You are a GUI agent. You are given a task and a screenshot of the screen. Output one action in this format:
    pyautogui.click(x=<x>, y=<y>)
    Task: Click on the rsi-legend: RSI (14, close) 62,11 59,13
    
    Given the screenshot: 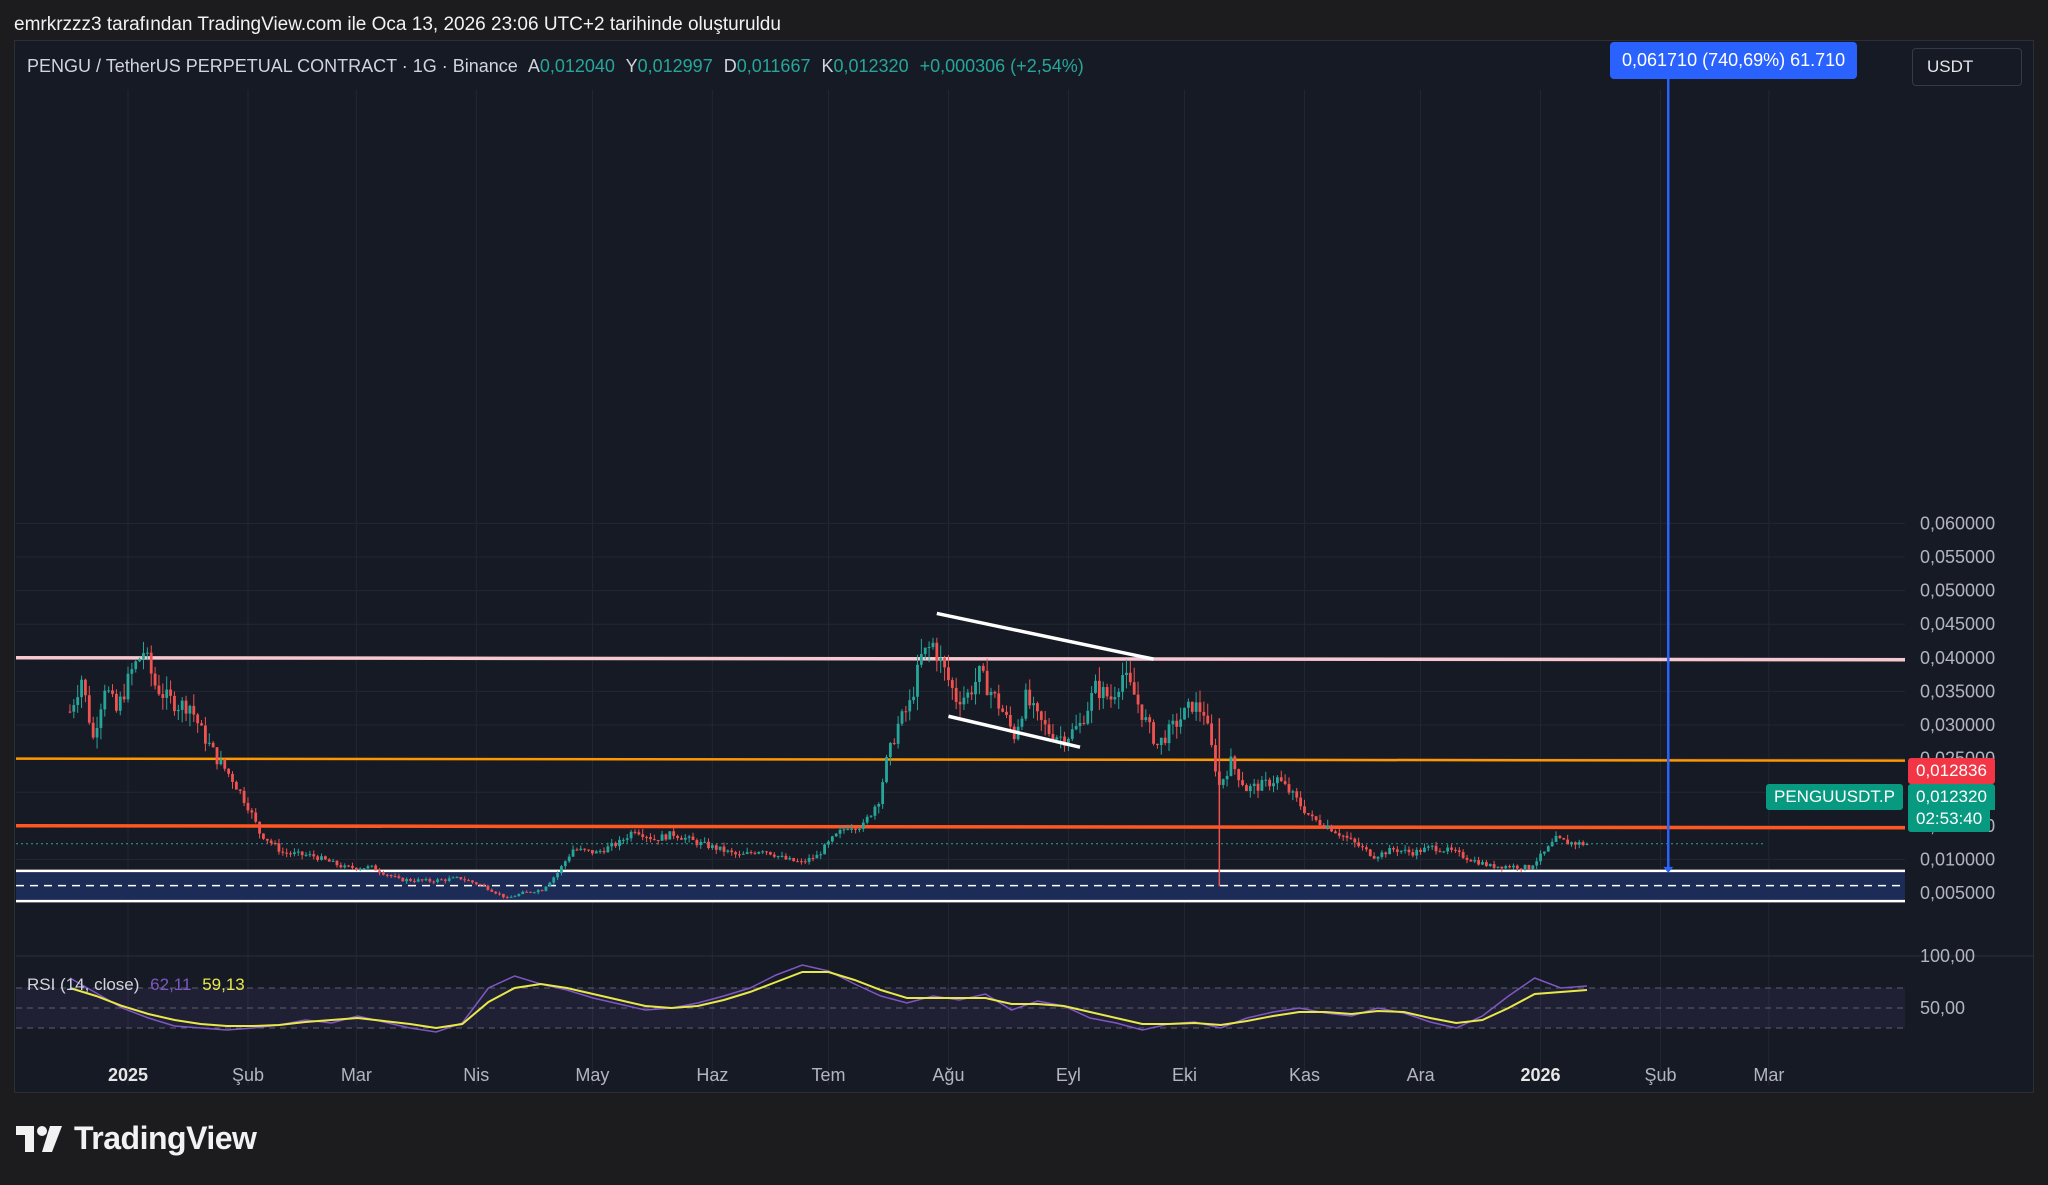 What is the action you would take?
    pyautogui.click(x=136, y=985)
    